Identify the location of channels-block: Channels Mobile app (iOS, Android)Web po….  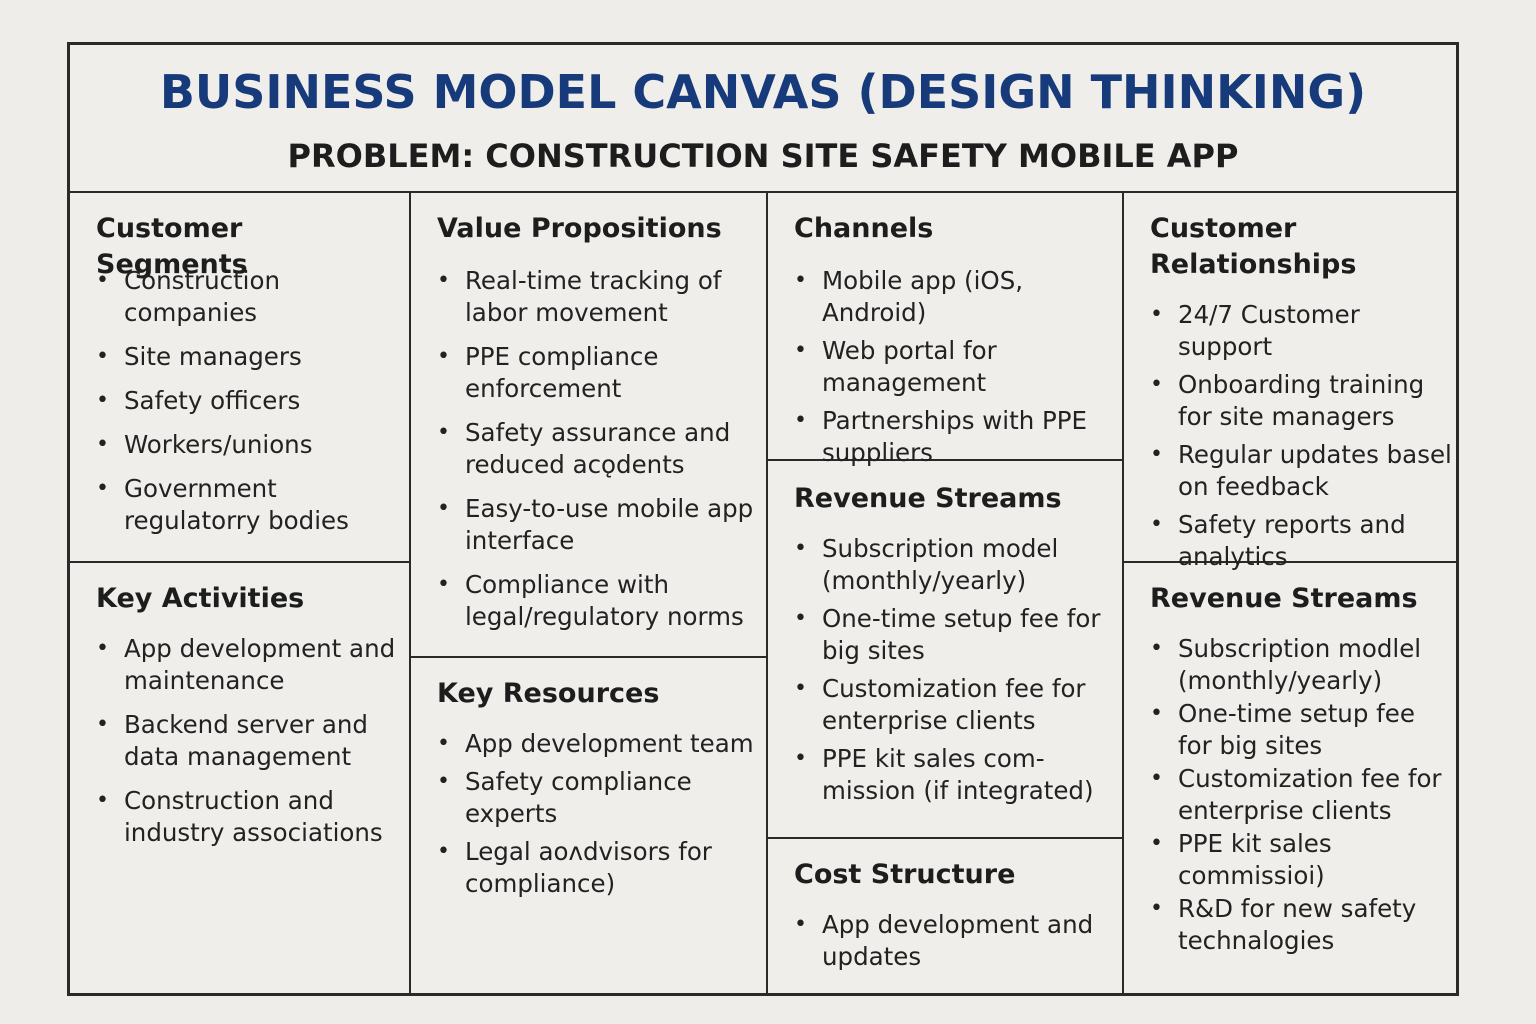
(946, 329).